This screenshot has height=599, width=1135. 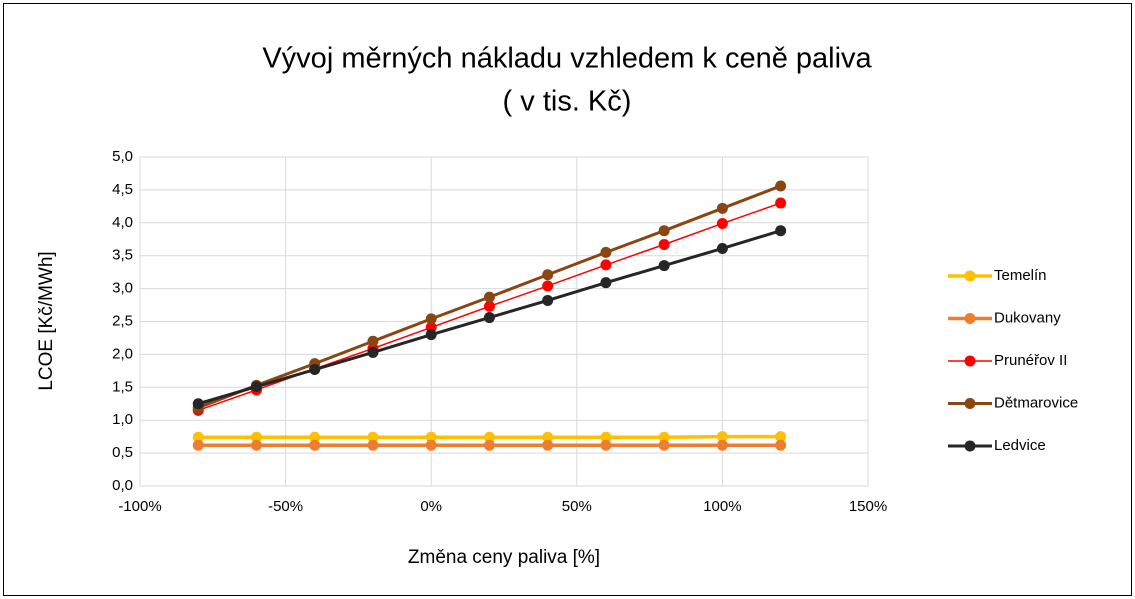 I want to click on legend-label: Prunéřov II, so click(x=1030, y=360).